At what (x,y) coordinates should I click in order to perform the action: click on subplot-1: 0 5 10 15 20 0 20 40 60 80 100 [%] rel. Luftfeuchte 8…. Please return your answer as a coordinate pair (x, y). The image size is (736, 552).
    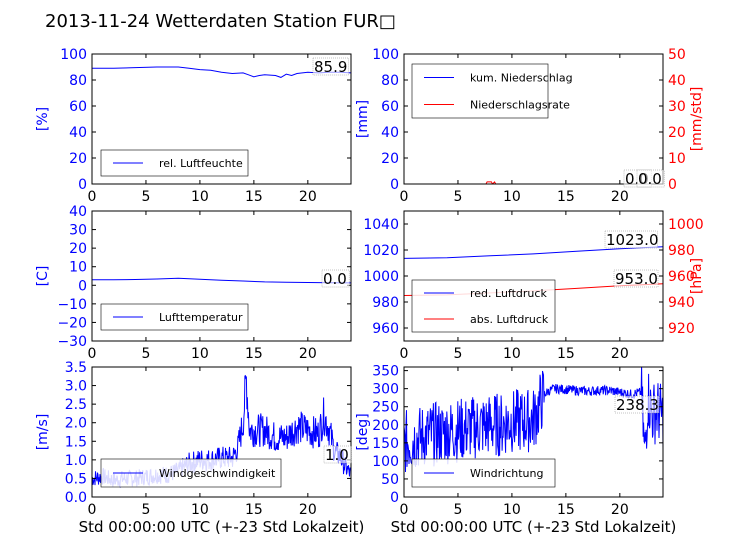
    Looking at the image, I should click on (193, 126).